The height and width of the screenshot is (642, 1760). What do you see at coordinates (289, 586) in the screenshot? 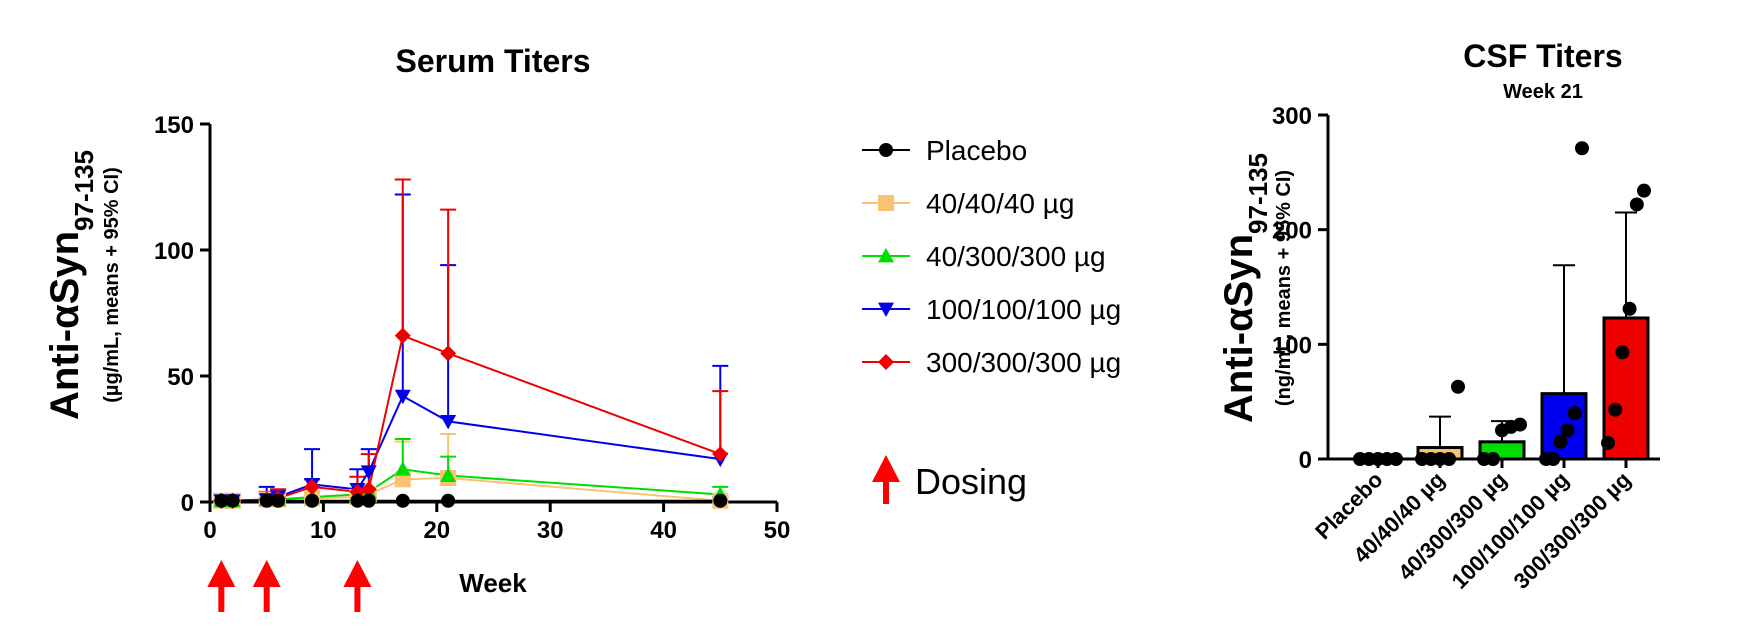
I see `serum-dosing-arrows` at bounding box center [289, 586].